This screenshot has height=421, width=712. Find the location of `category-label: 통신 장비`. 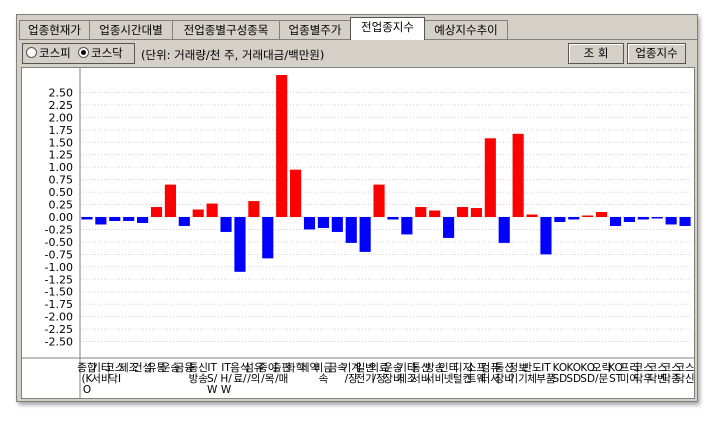

category-label: 통신 장비 is located at coordinates (504, 373).